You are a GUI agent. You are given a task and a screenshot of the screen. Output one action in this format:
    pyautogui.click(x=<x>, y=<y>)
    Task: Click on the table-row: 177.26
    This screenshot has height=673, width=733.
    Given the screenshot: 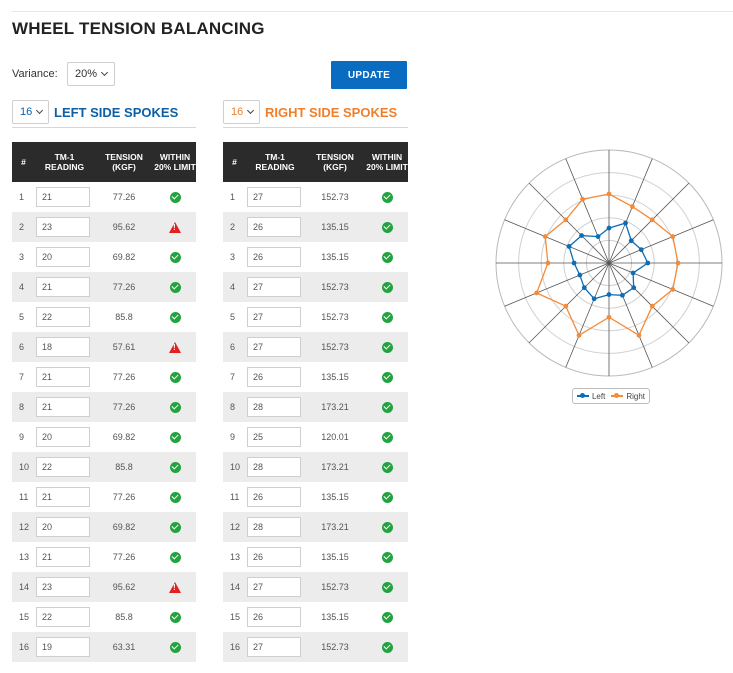 What is the action you would take?
    pyautogui.click(x=104, y=197)
    